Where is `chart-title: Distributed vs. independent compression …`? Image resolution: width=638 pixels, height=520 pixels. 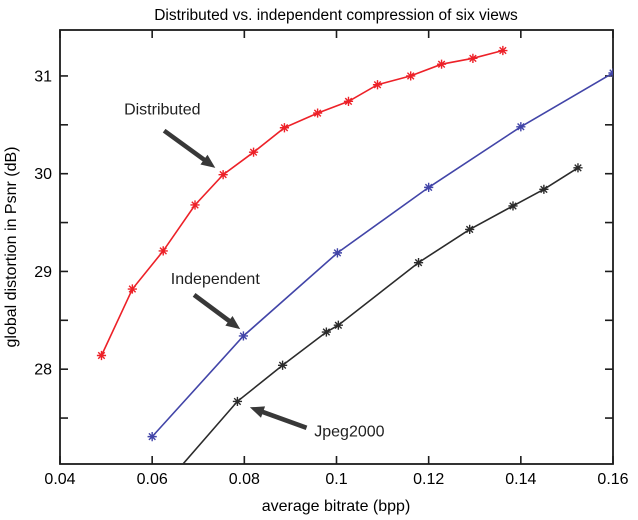
chart-title: Distributed vs. independent compression … is located at coordinates (336, 15).